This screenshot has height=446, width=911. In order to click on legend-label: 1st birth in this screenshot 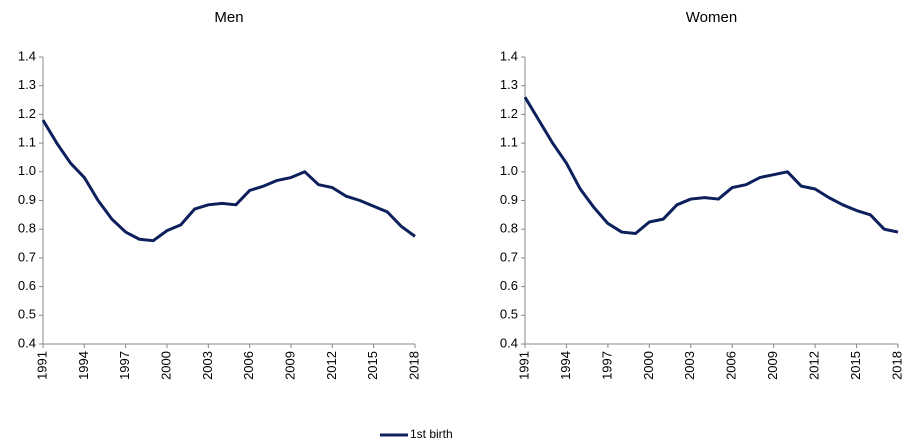, I will do `click(431, 434)`.